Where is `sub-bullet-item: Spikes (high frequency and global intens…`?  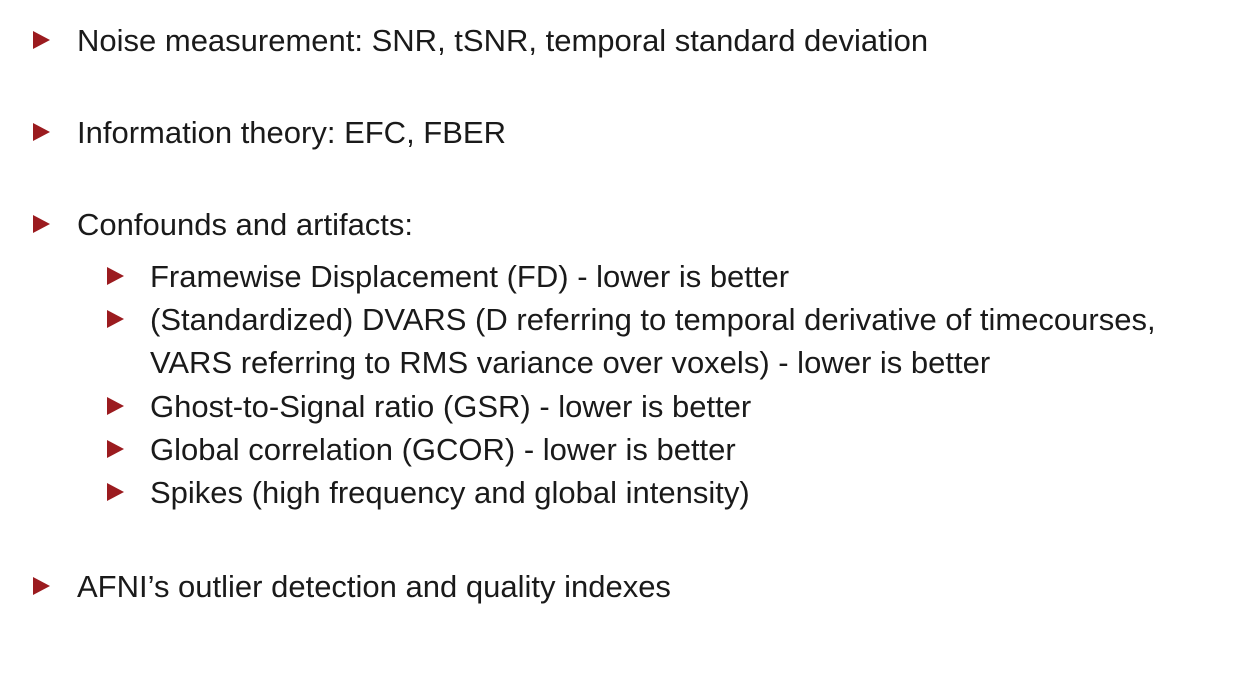 sub-bullet-item: Spikes (high frequency and global intens… is located at coordinates (428, 492).